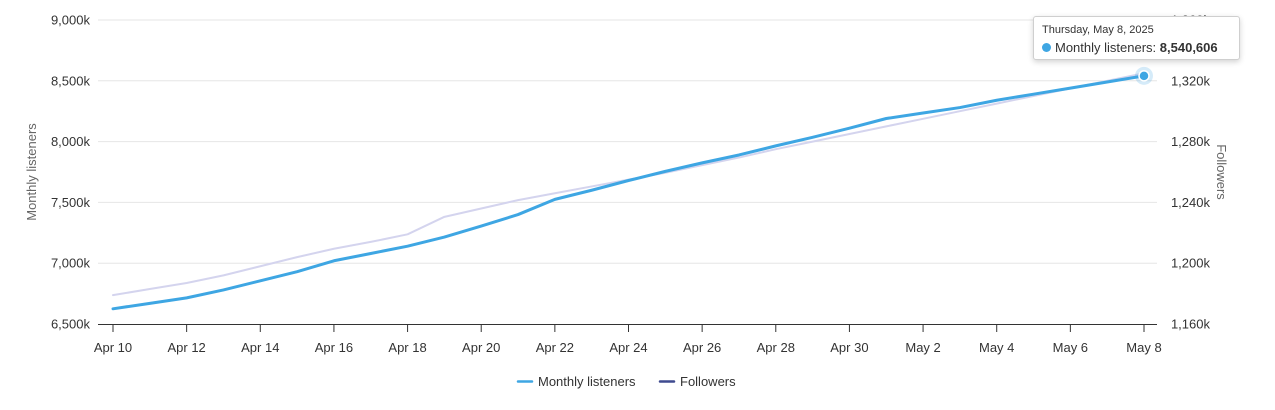 Image resolution: width=1275 pixels, height=410 pixels. What do you see at coordinates (996, 347) in the screenshot?
I see `x-tick-label: May 4` at bounding box center [996, 347].